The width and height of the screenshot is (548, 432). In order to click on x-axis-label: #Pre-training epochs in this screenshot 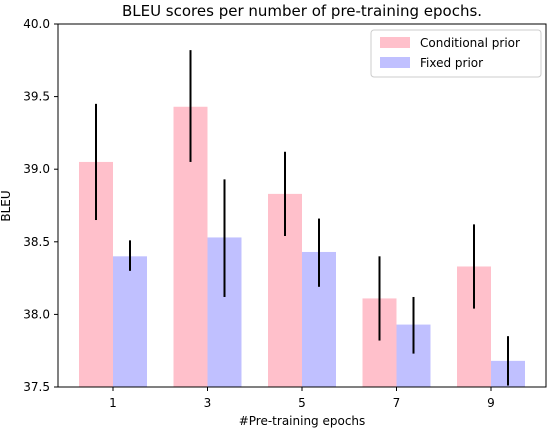, I will do `click(302, 421)`.